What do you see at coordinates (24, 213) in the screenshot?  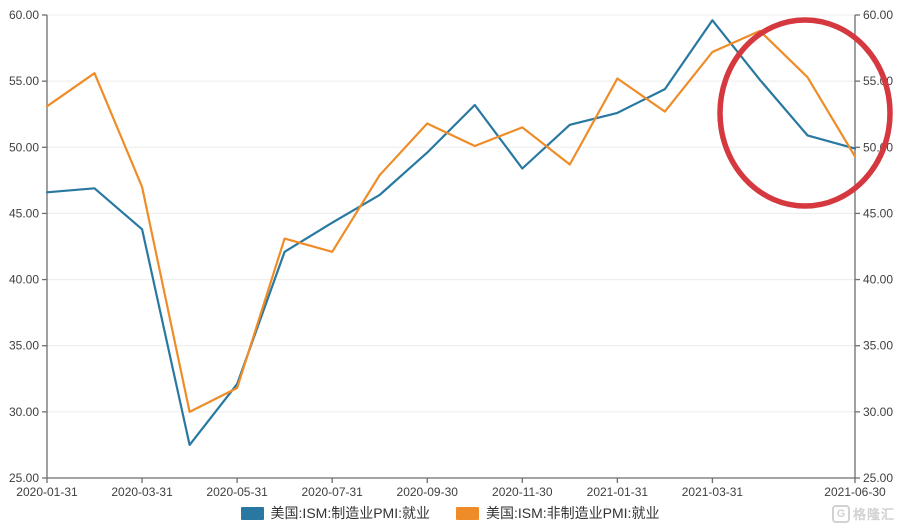 I see `y-tick-label-left-45: 45.00` at bounding box center [24, 213].